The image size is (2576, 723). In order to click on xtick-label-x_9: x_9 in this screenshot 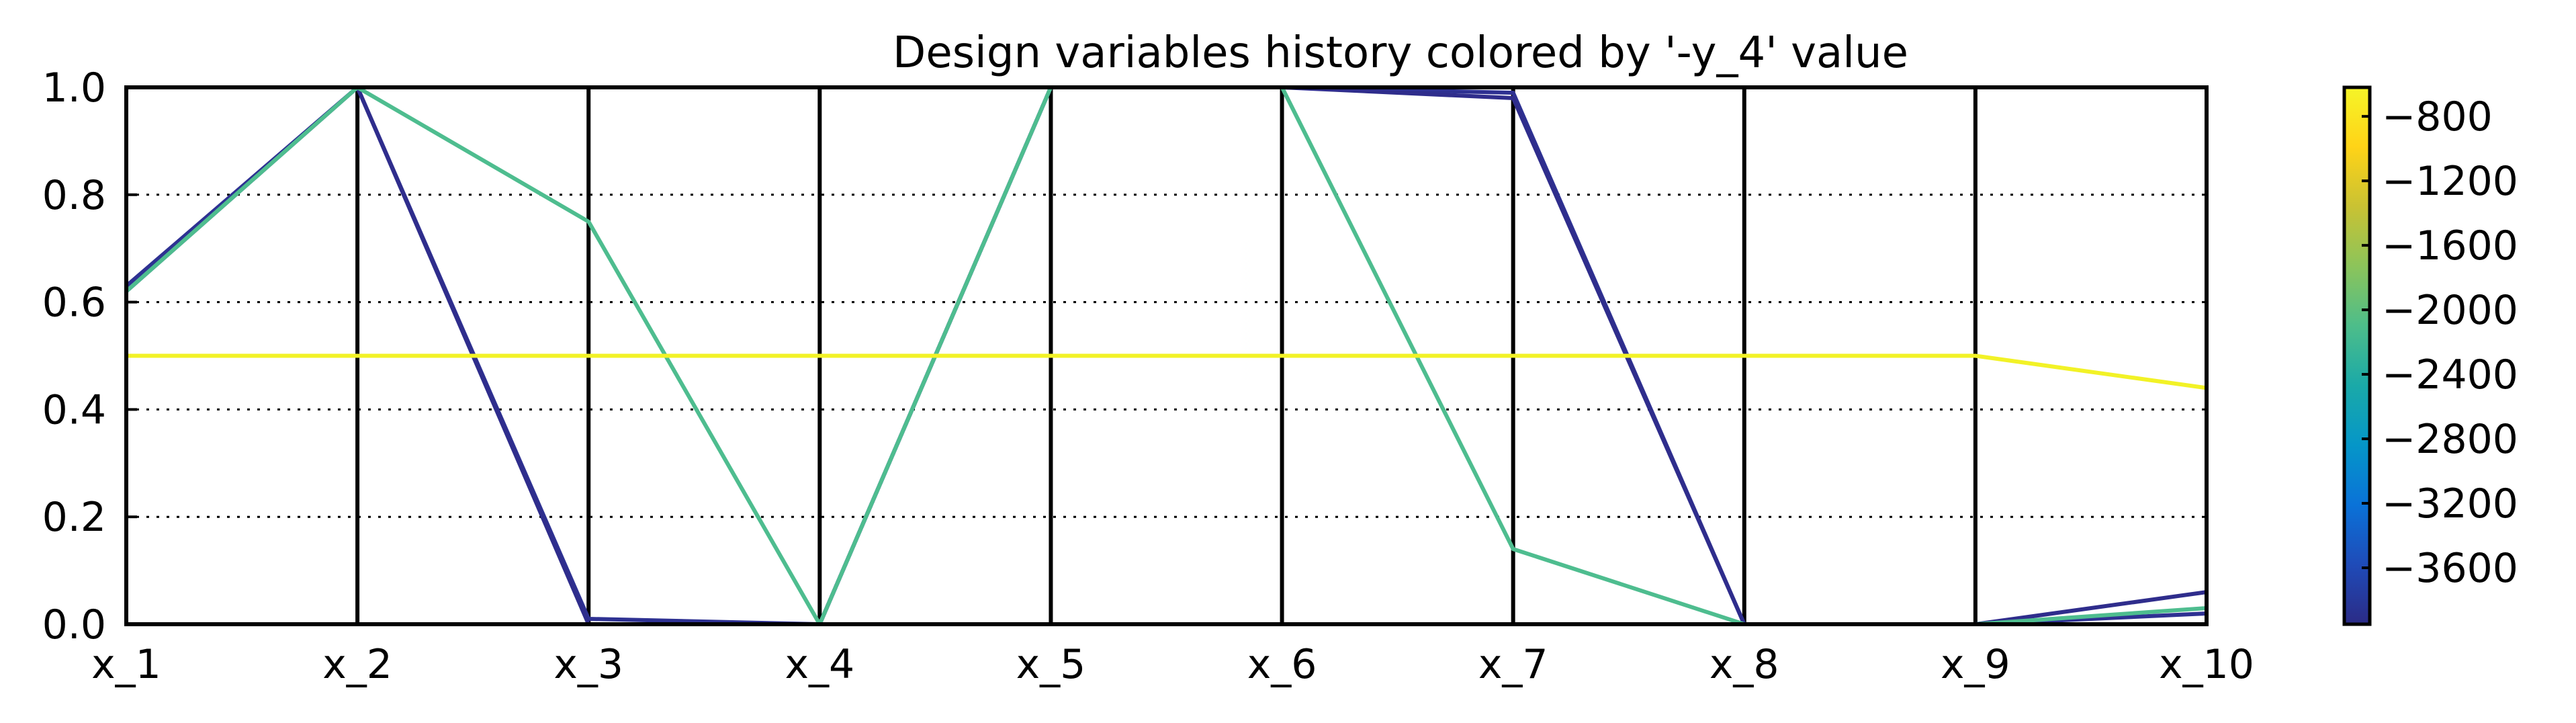, I will do `click(1976, 664)`.